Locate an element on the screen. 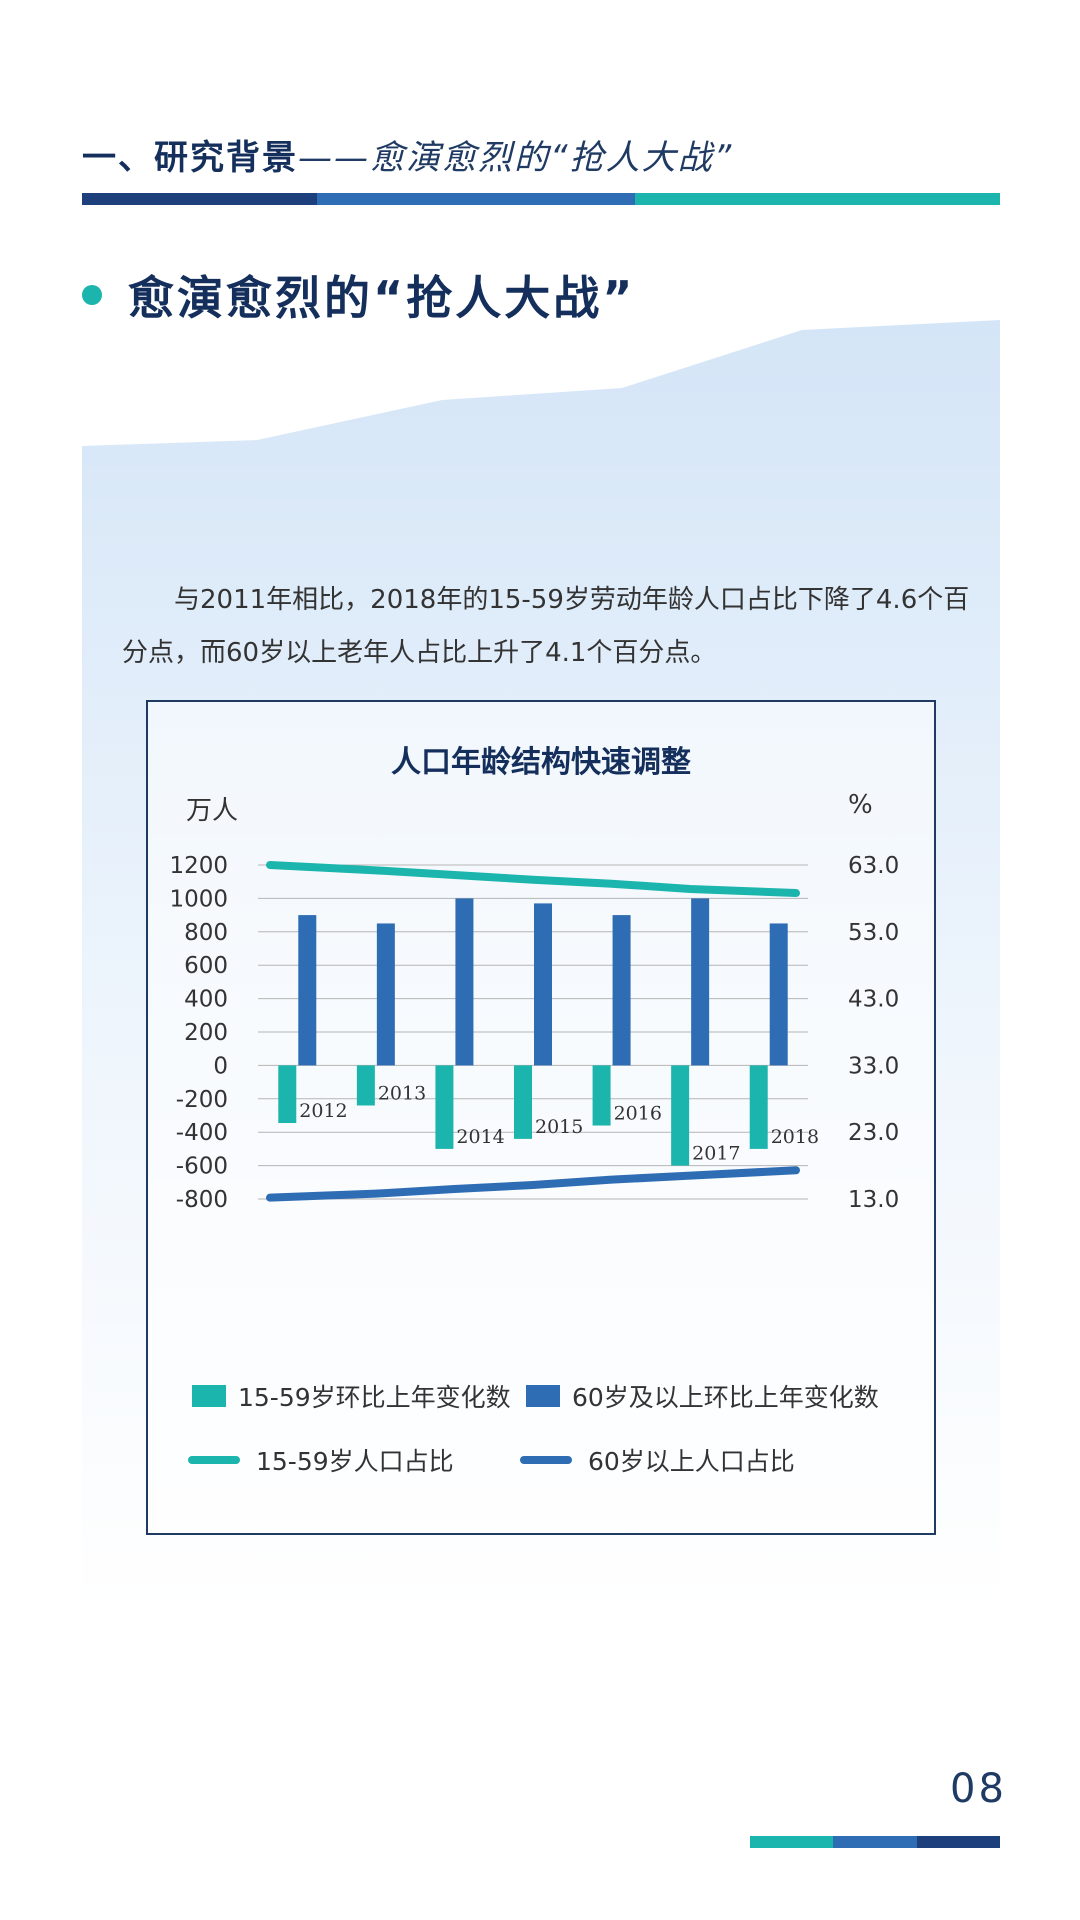 This screenshot has height=1920, width=1080. left-tick-label: -200 is located at coordinates (202, 1100).